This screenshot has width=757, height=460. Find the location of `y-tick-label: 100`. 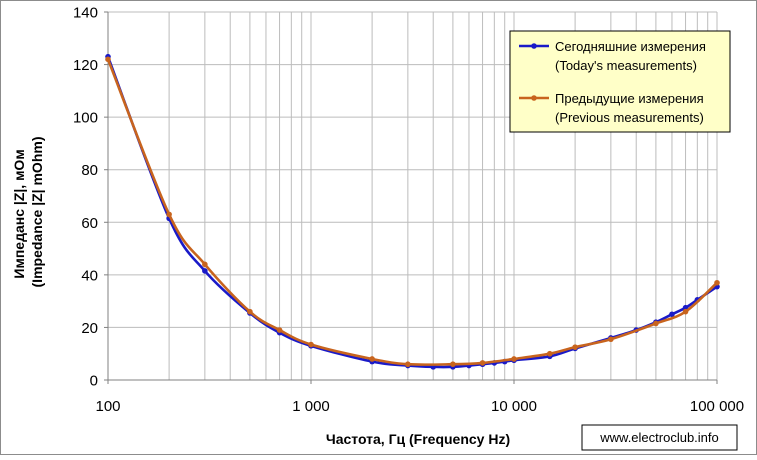

y-tick-label: 100 is located at coordinates (85, 118).